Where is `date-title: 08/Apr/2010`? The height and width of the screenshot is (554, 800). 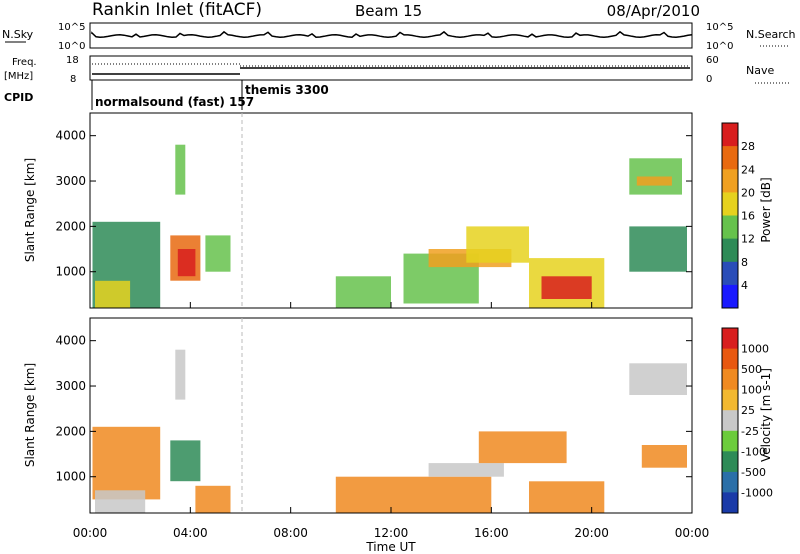
date-title: 08/Apr/2010 is located at coordinates (653, 11).